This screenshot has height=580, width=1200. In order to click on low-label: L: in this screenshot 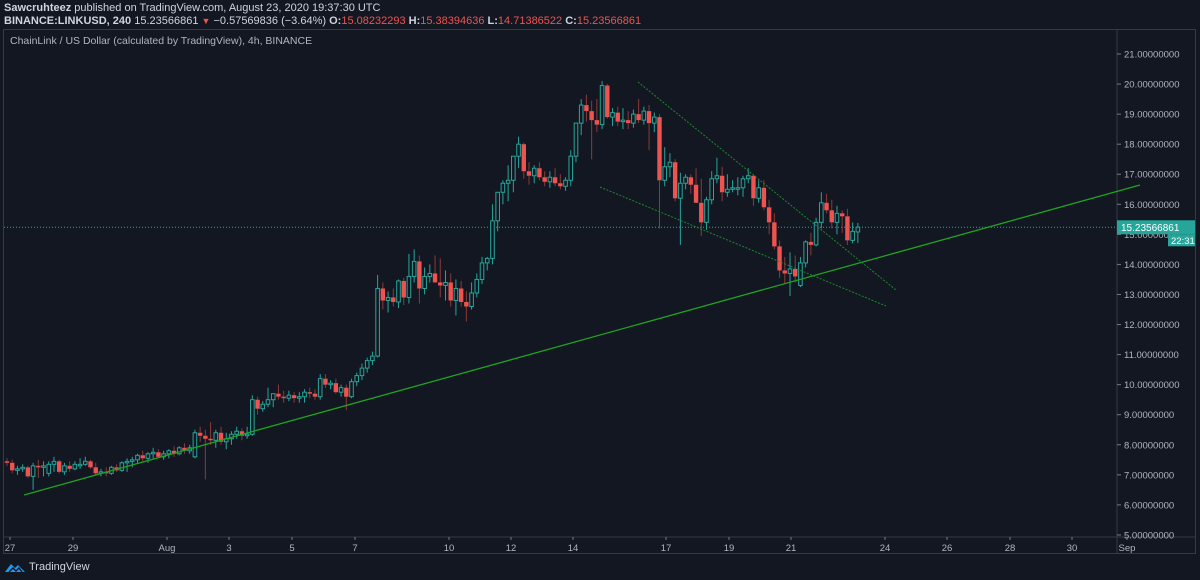, I will do `click(492, 21)`.